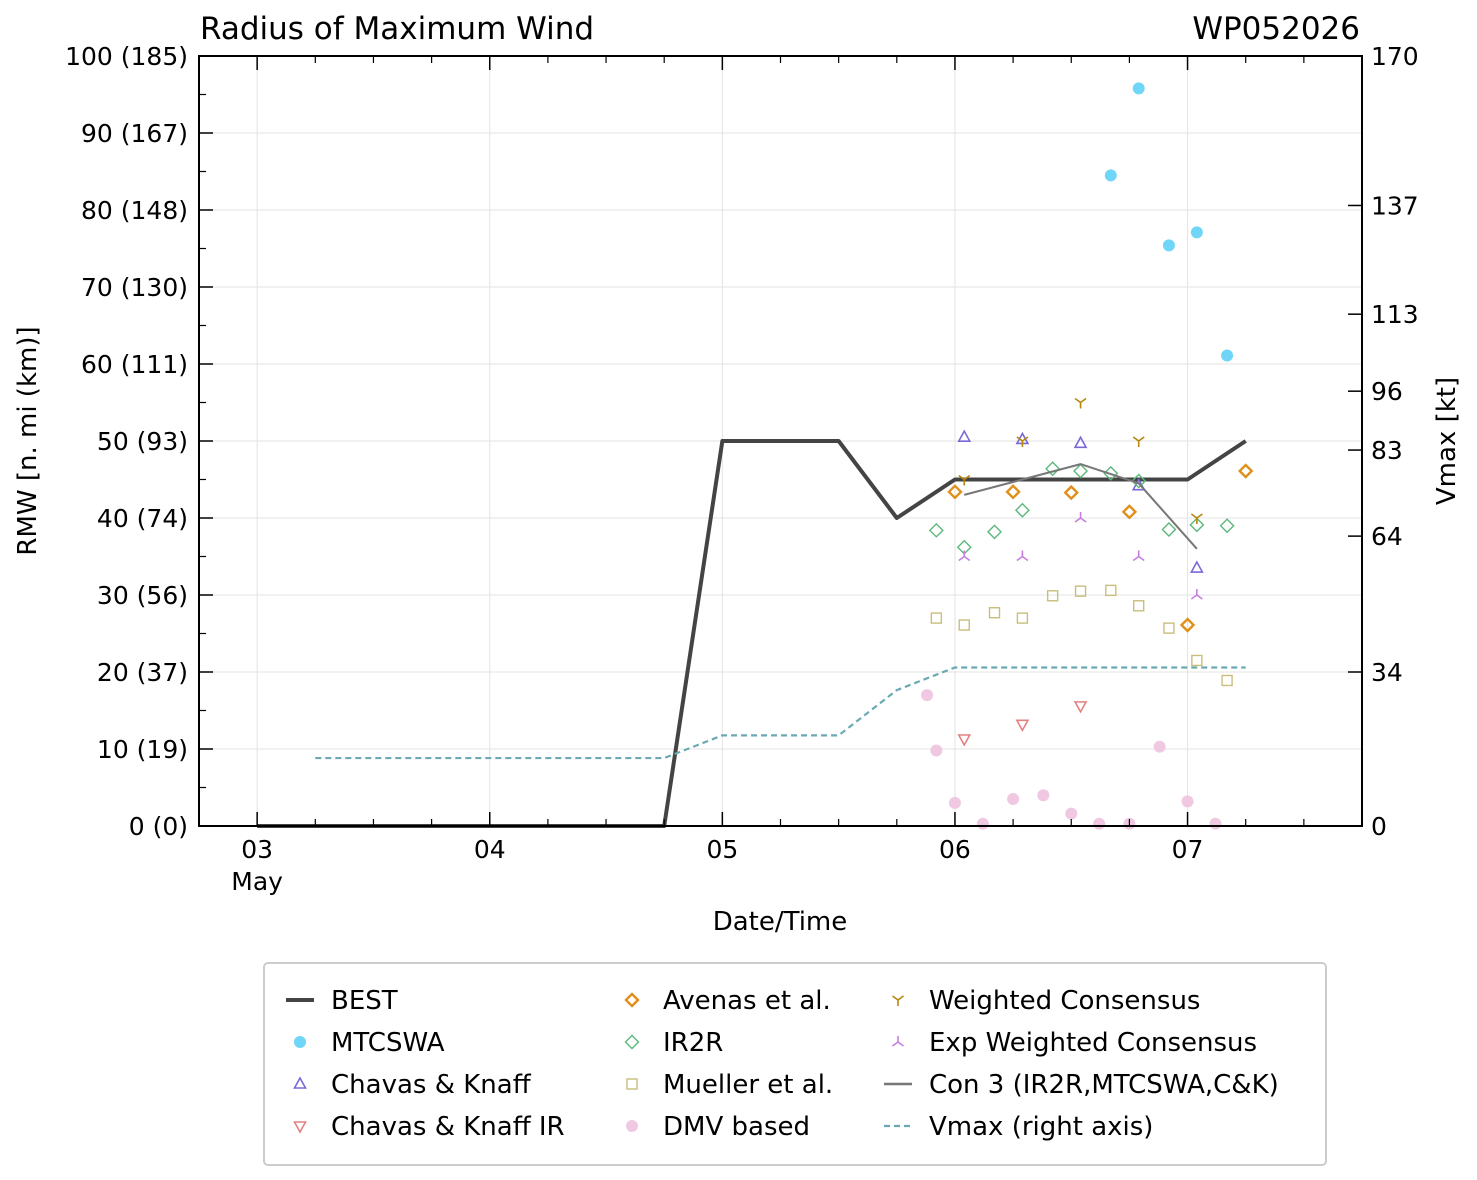 The height and width of the screenshot is (1180, 1477). What do you see at coordinates (142, 672) in the screenshot?
I see `y-tick-label: 20 (37)` at bounding box center [142, 672].